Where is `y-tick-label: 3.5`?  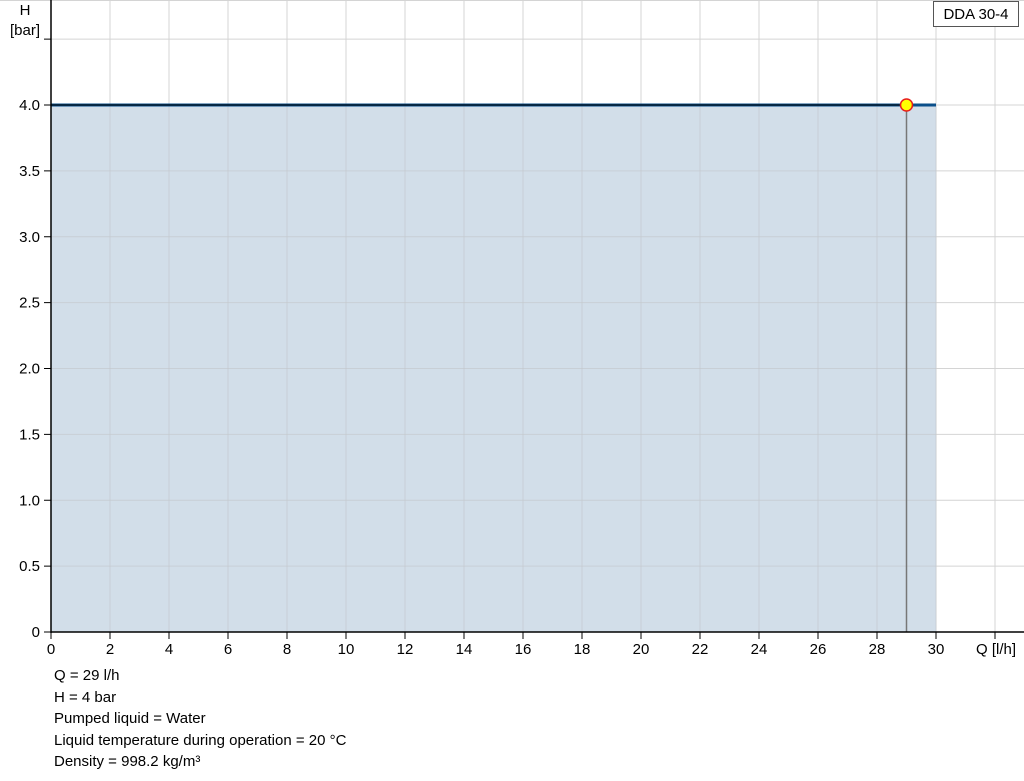 y-tick-label: 3.5 is located at coordinates (29, 171).